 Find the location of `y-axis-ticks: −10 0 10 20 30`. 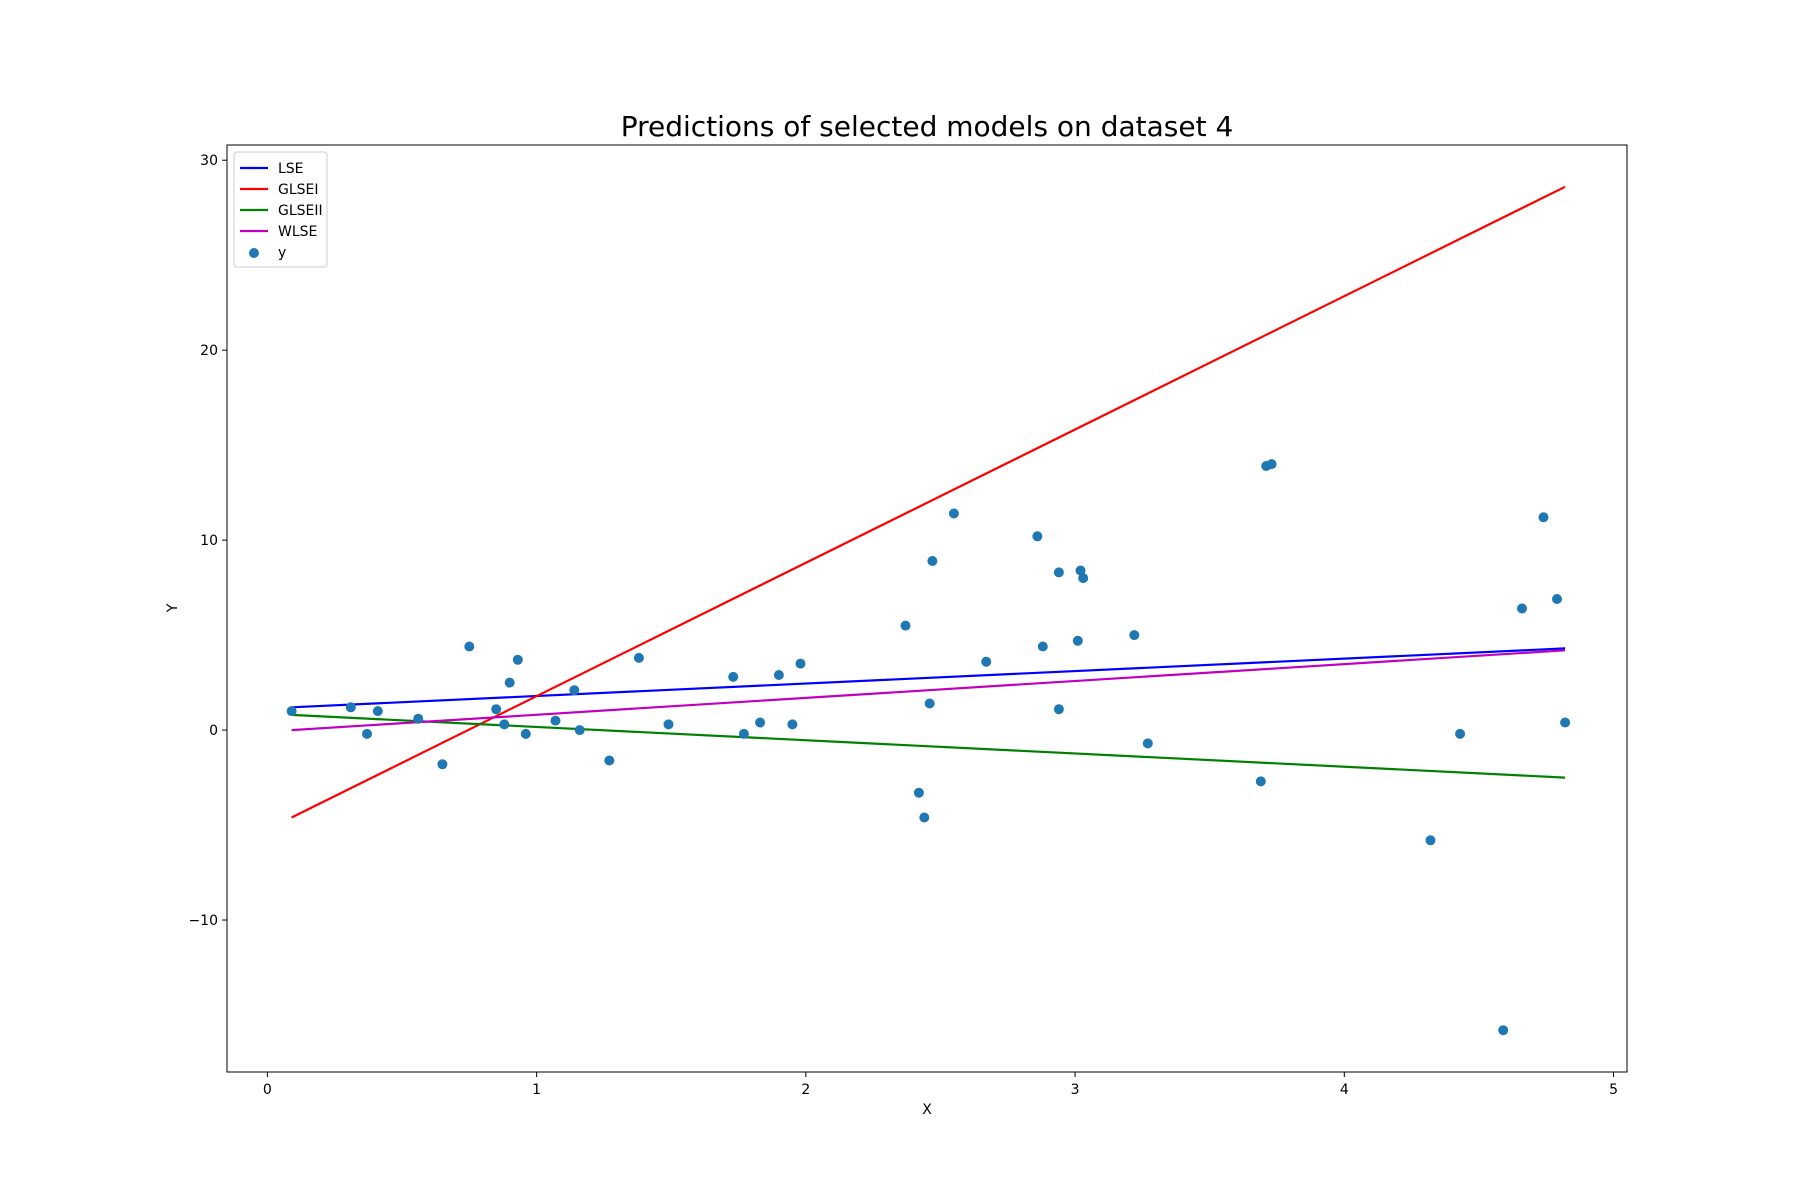

y-axis-ticks: −10 0 10 20 30 is located at coordinates (207, 541).